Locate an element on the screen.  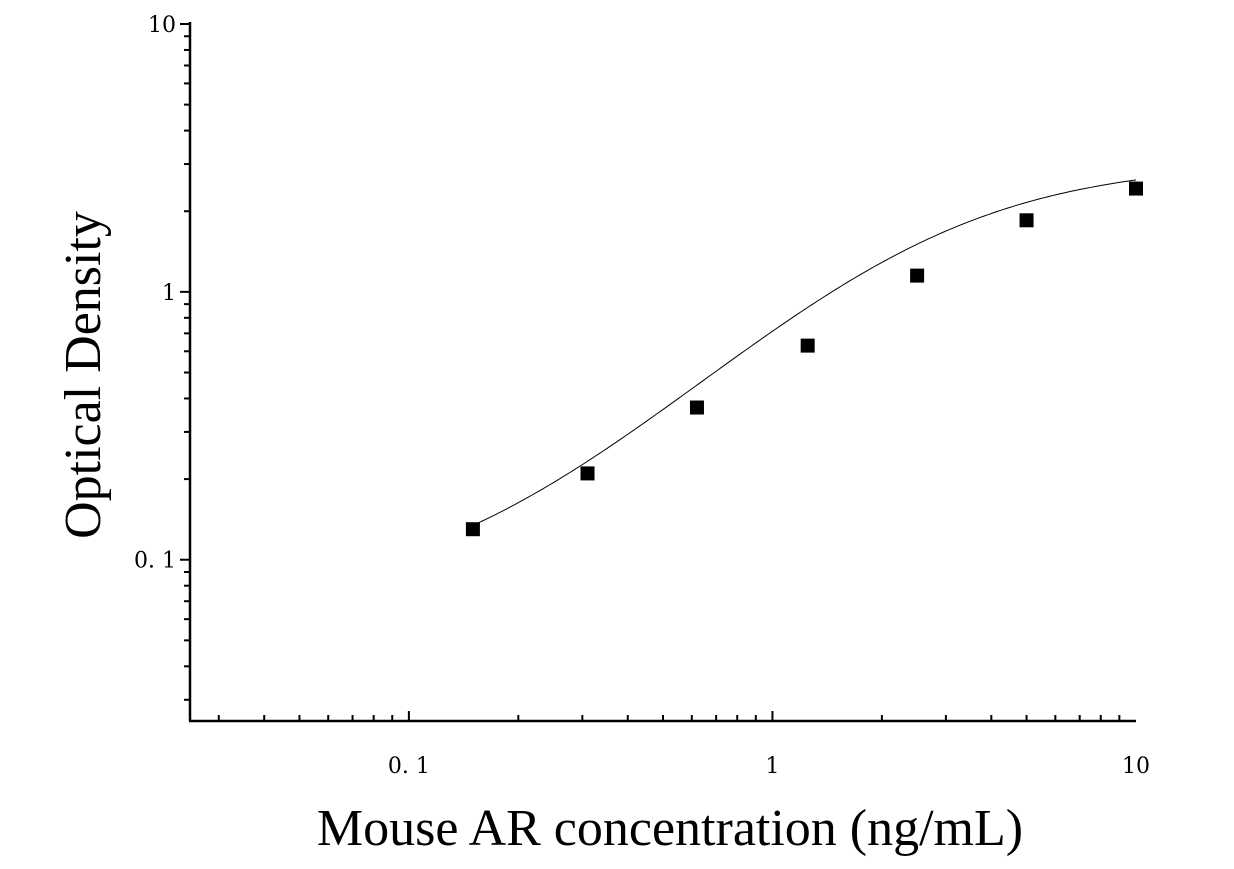
y-tick-label: 10 is located at coordinates (162, 25).